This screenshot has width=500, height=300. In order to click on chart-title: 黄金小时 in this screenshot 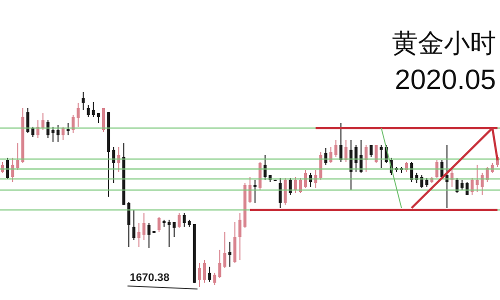, I will do `click(444, 44)`.